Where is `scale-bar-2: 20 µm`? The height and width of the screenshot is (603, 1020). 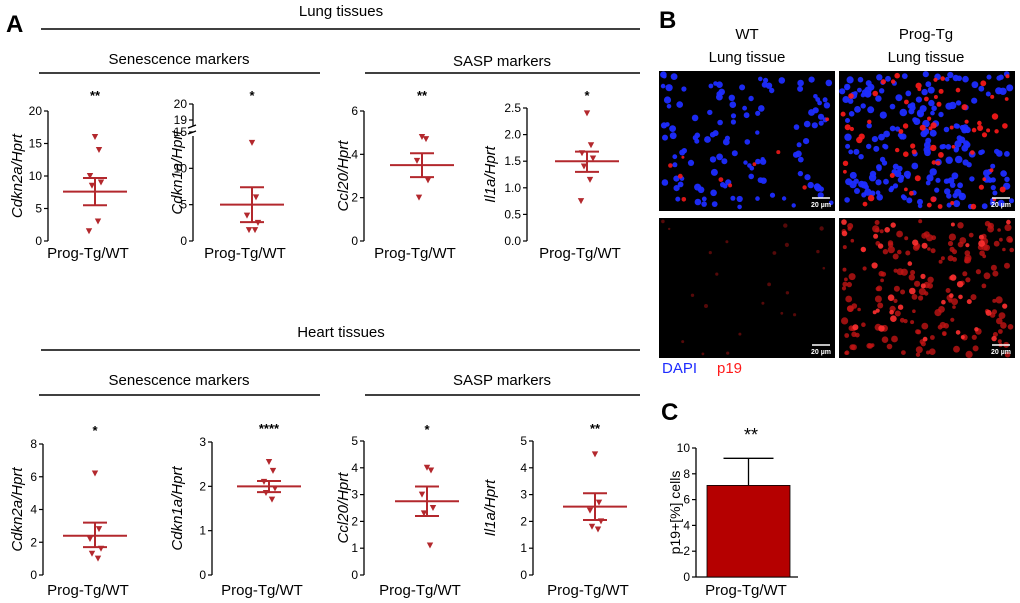
scale-bar-2: 20 µm is located at coordinates (1001, 203).